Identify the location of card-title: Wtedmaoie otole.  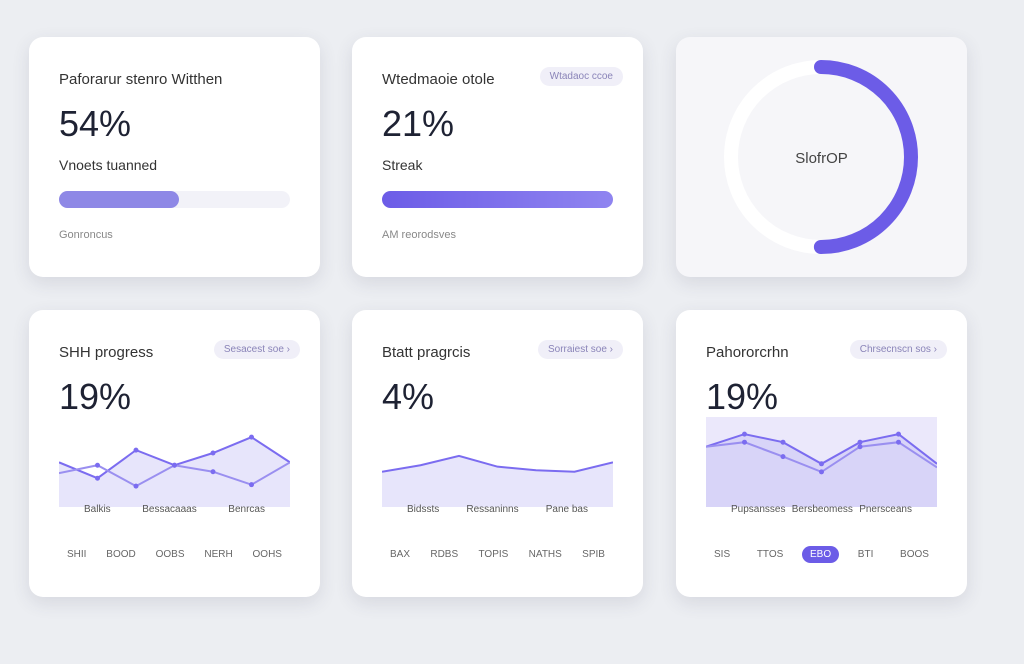
(438, 79).